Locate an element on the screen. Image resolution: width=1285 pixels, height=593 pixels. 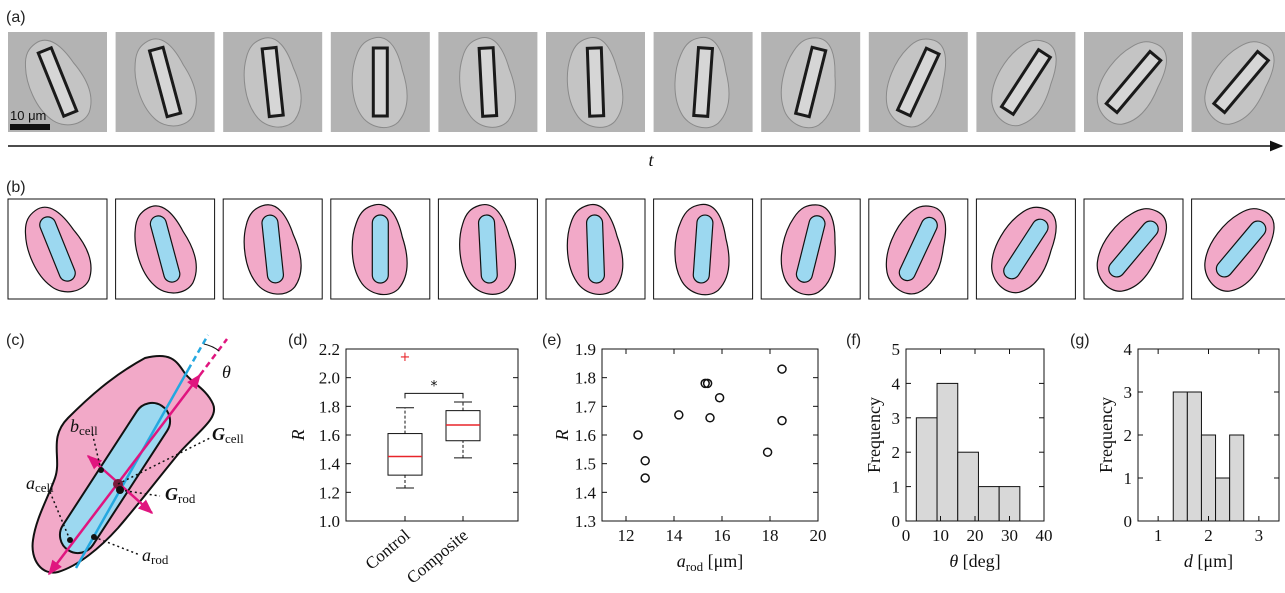
y-tick-label: 2 is located at coordinates (896, 452).